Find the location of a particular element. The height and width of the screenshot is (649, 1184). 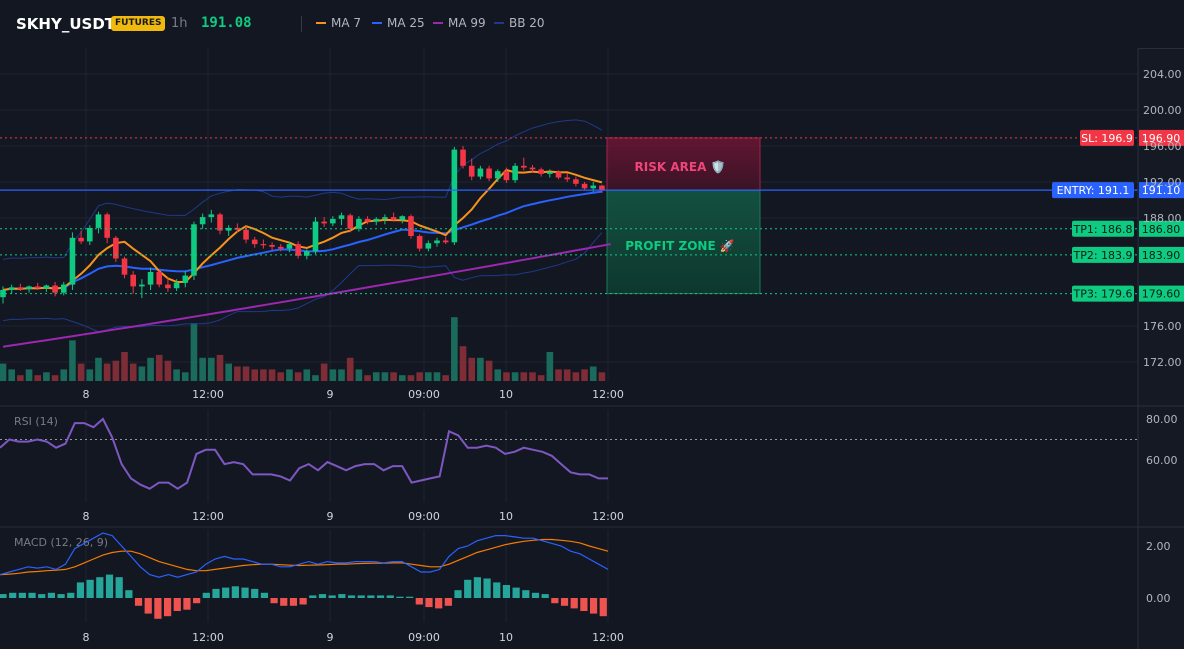

bb-upper-line is located at coordinates (302, 189).